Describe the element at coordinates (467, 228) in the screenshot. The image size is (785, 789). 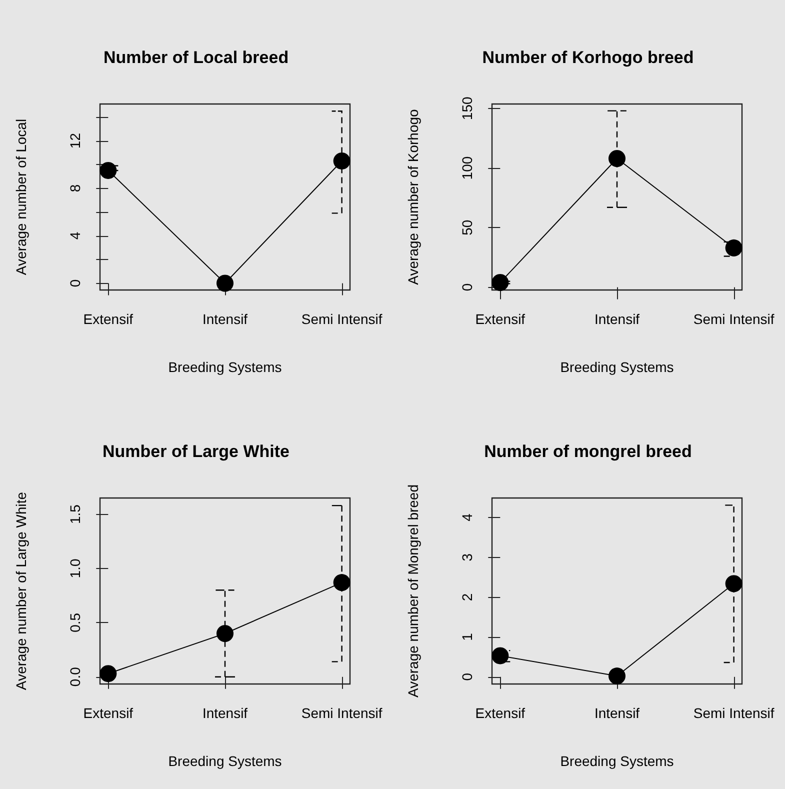
I see `y-tick-label: 50` at that location.